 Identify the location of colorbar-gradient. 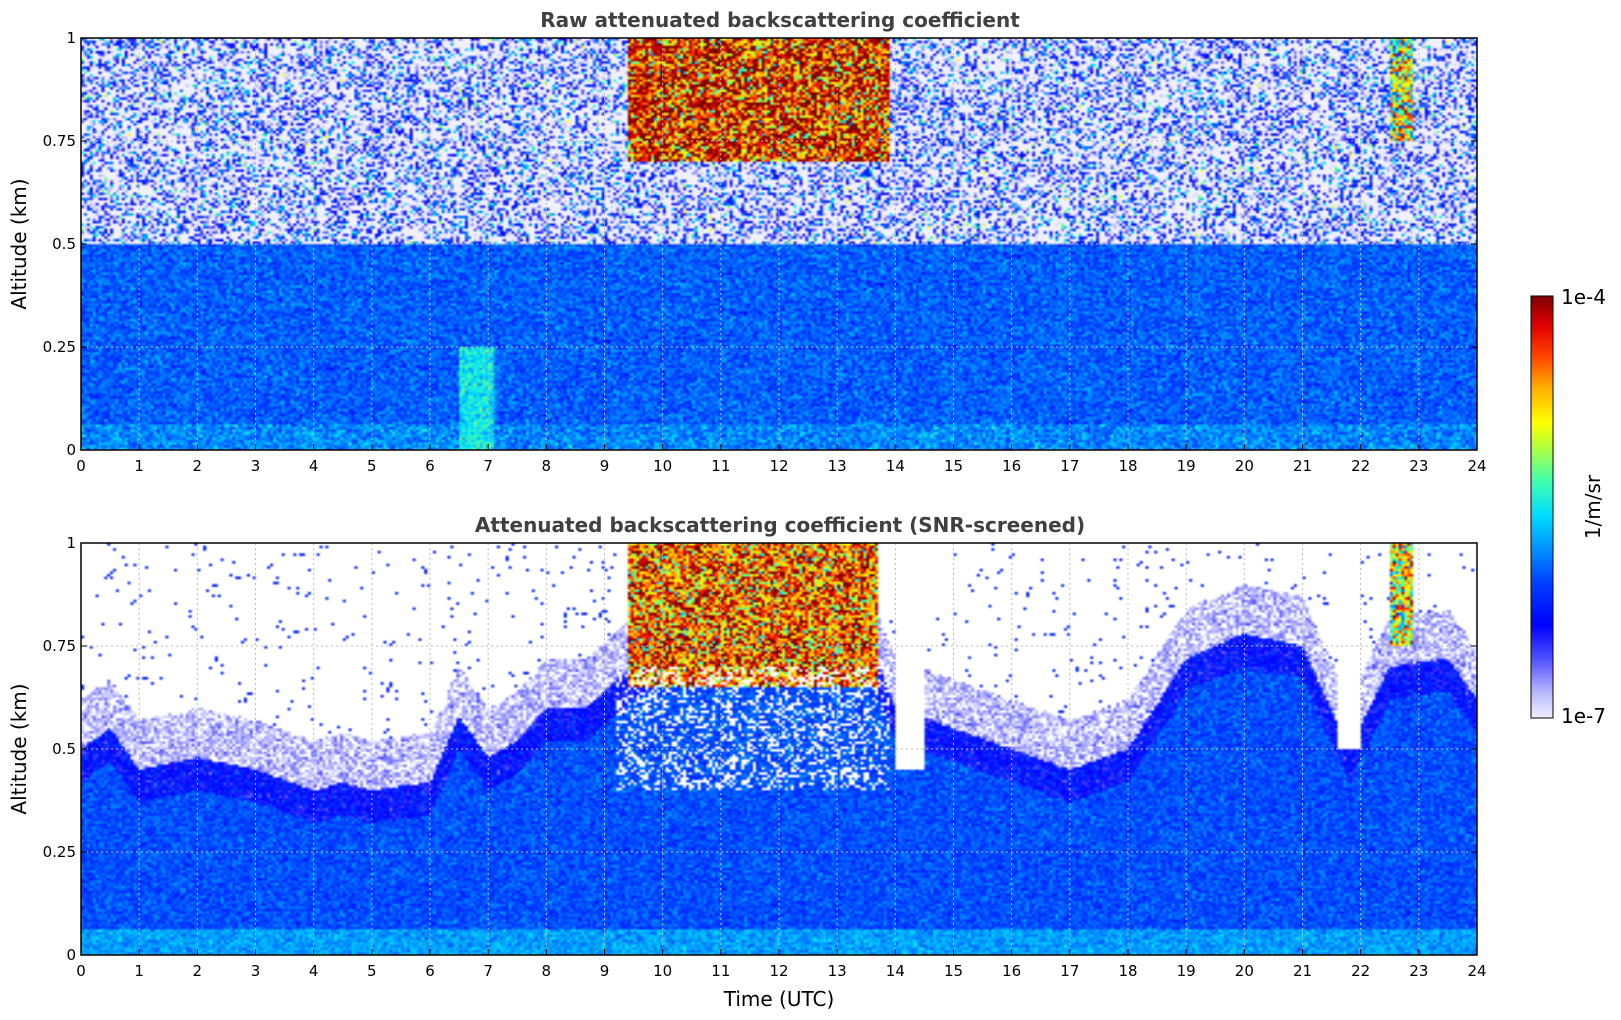
(1542, 507).